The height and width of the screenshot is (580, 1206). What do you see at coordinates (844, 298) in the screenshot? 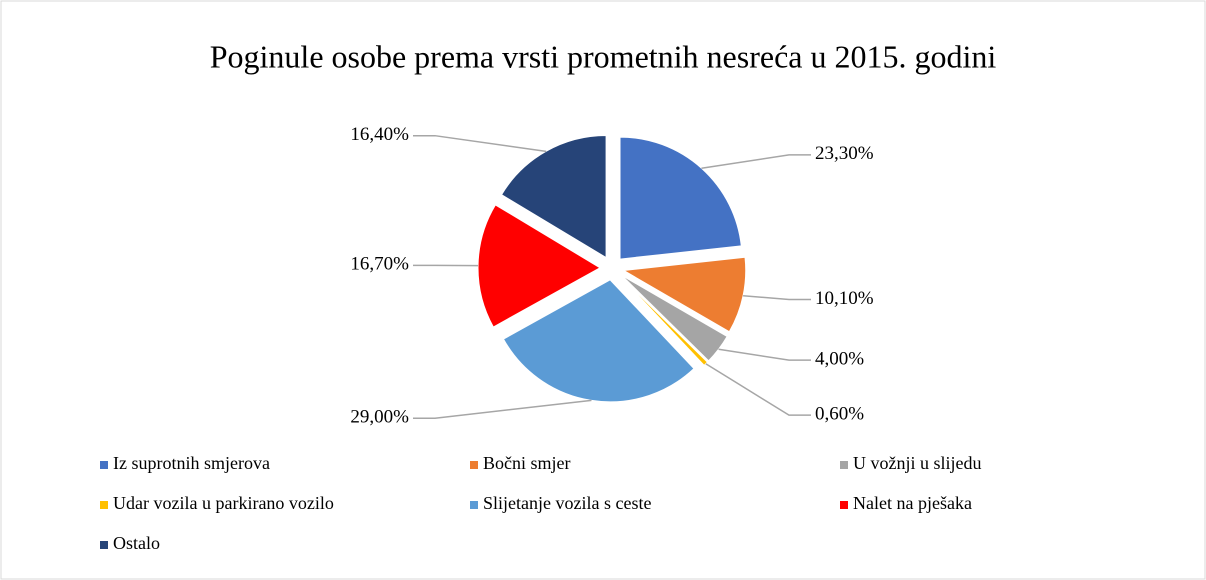
I see `data-label: 10,10%` at bounding box center [844, 298].